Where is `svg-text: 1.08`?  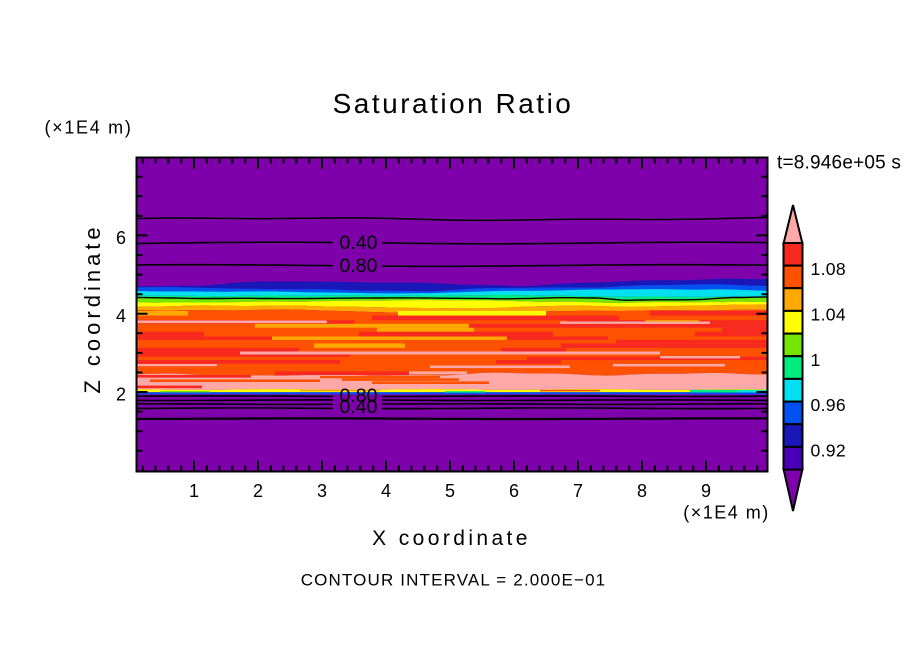 svg-text: 1.08 is located at coordinates (828, 269).